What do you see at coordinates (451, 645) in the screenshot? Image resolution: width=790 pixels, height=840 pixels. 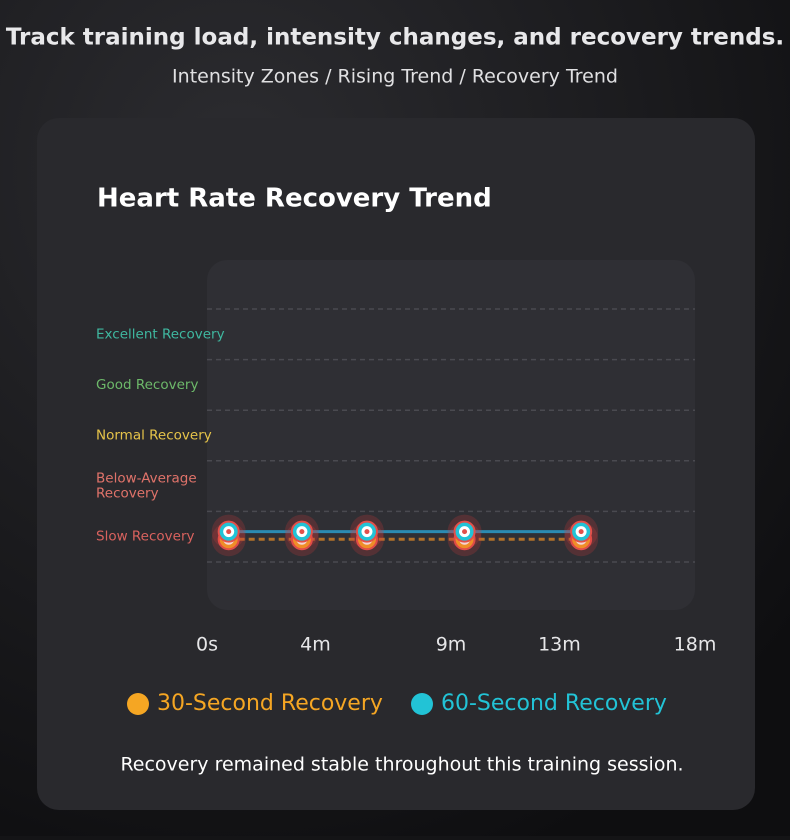 I see `x-tick-label: 9m` at bounding box center [451, 645].